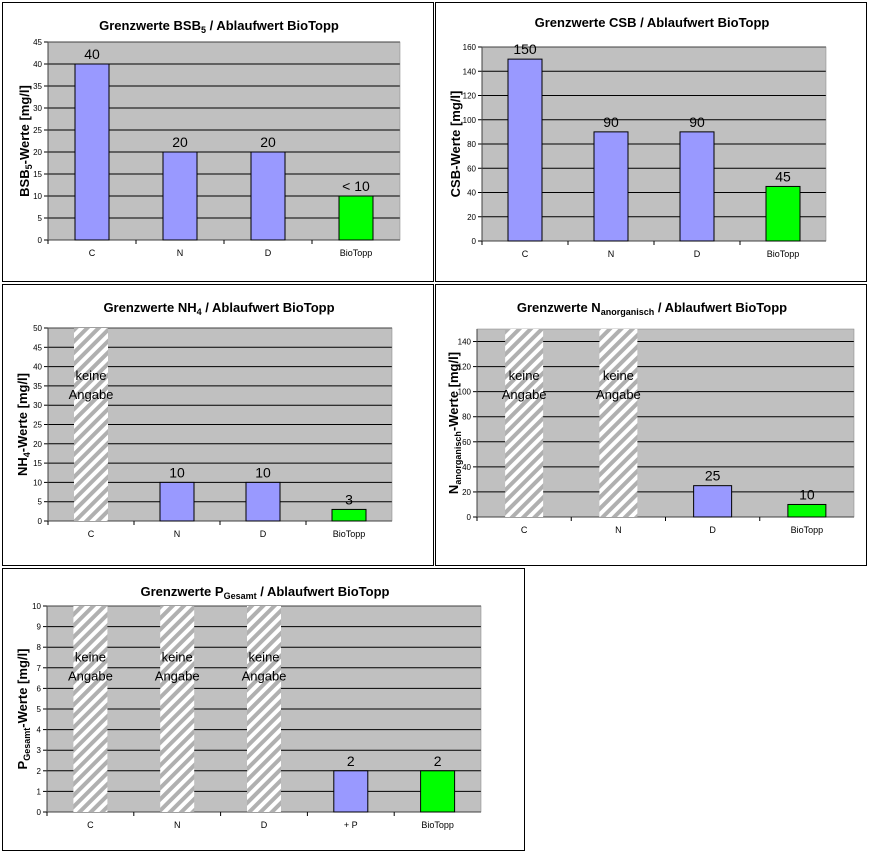 This screenshot has width=870, height=853. I want to click on y-axis-title: CSB-Werte [mg/l], so click(455, 144).